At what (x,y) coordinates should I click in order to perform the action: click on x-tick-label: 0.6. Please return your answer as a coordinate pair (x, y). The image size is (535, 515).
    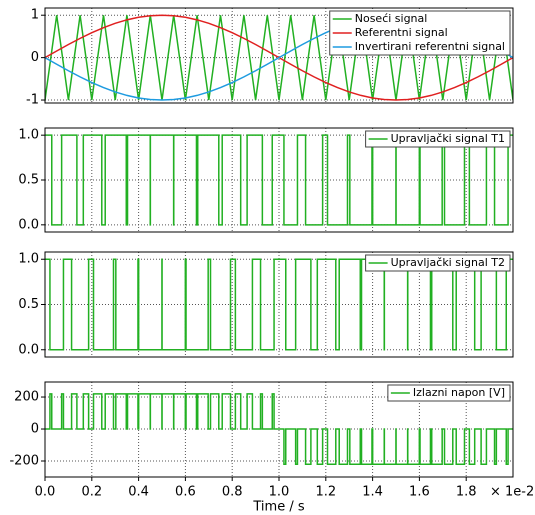
    Looking at the image, I should click on (185, 492).